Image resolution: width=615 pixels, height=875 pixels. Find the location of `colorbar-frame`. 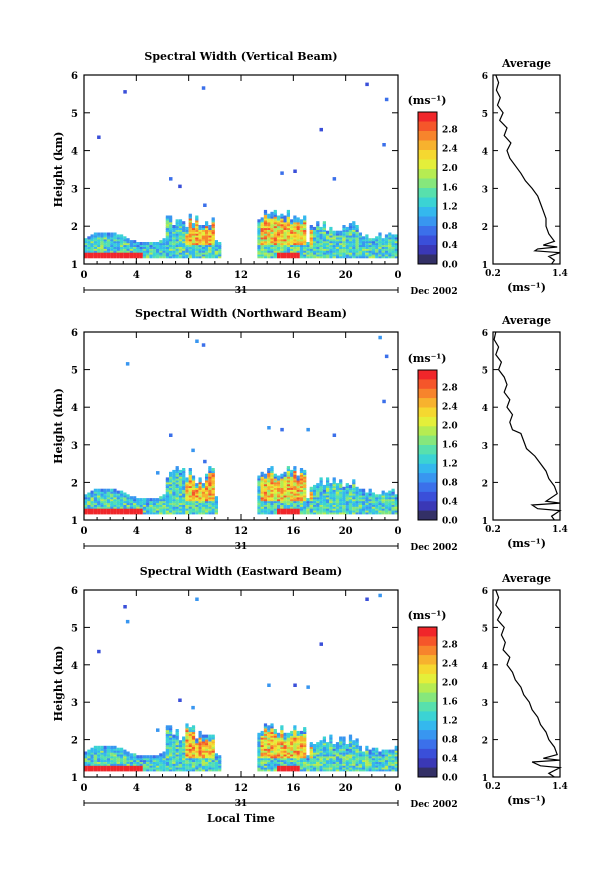

colorbar-frame is located at coordinates (427, 445).